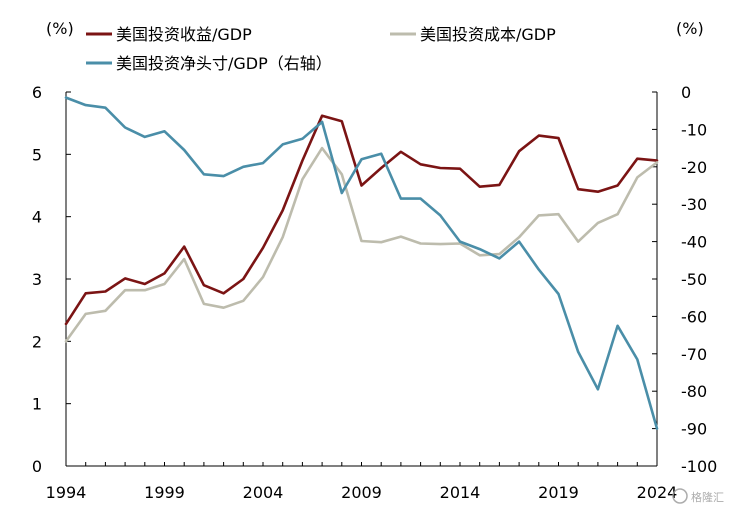 The height and width of the screenshot is (516, 744). Describe the element at coordinates (488, 34) in the screenshot. I see `legend-label-investment-cost: 美国投资成本/GDP` at that location.